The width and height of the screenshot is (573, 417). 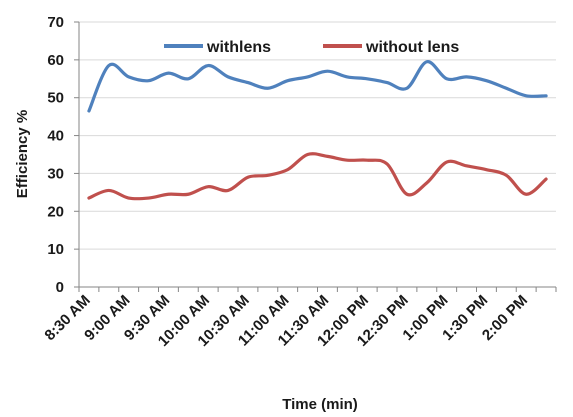 I want to click on y-tick-label: 40, so click(x=55, y=136).